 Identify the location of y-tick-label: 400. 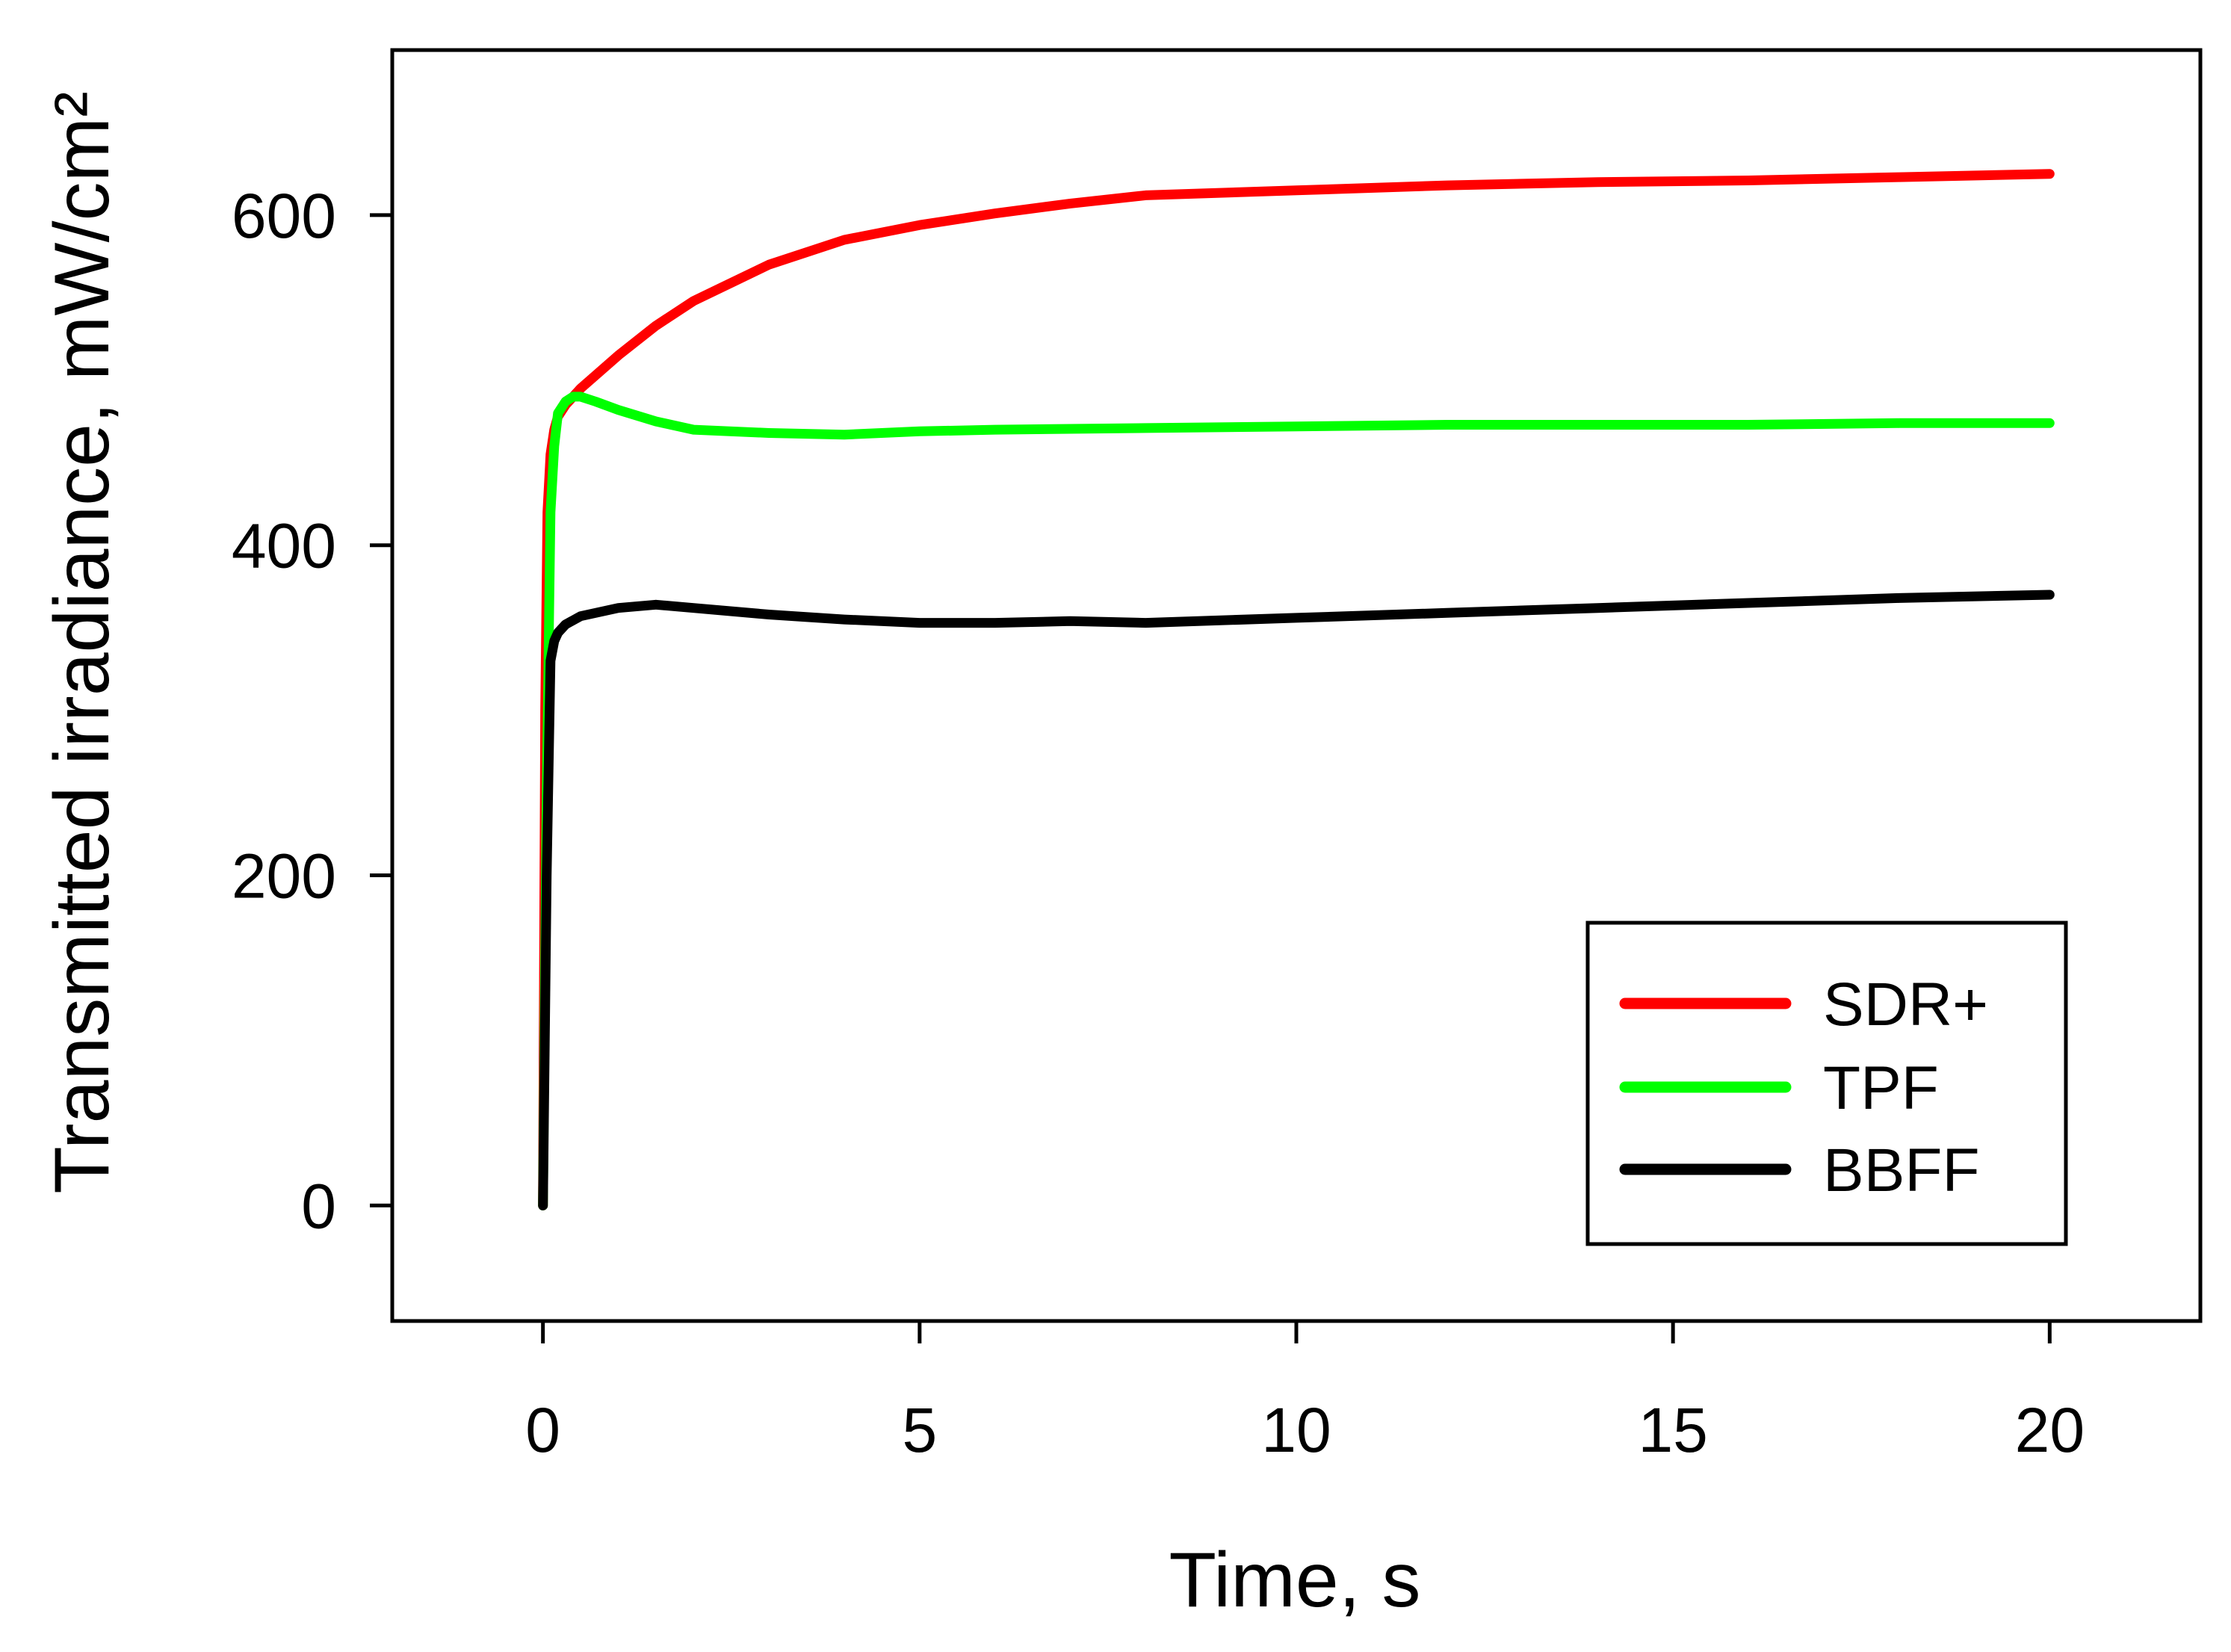
(284, 546).